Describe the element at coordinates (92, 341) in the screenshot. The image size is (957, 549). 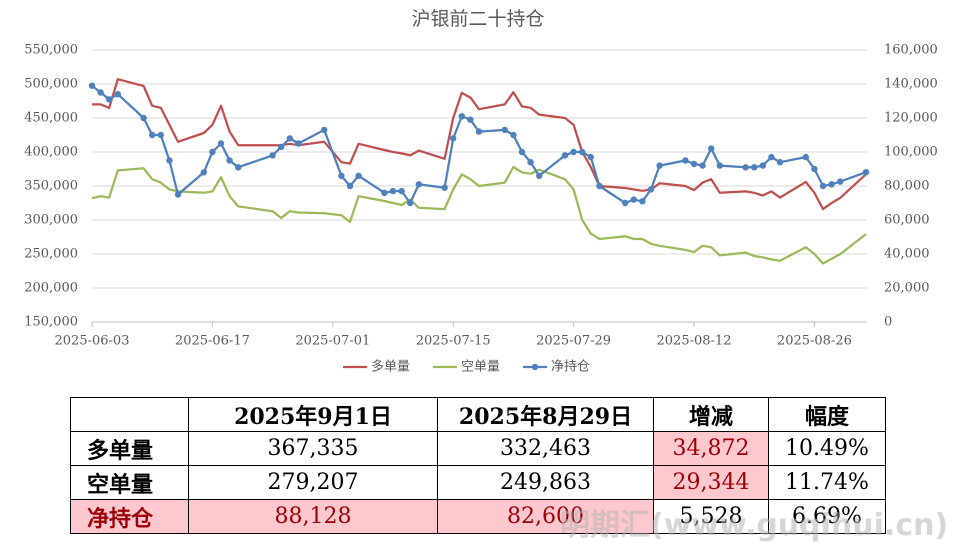
I see `x-tick-label: 2025-06-03` at that location.